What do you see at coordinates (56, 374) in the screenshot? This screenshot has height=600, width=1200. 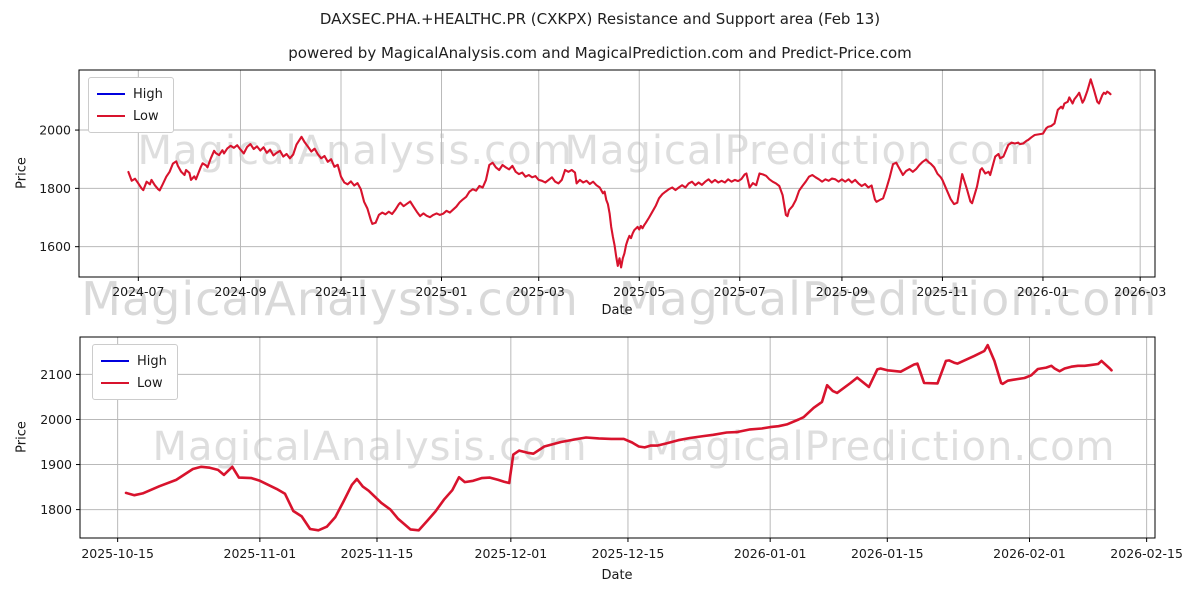 I see `y-tick-label: 2100` at bounding box center [56, 374].